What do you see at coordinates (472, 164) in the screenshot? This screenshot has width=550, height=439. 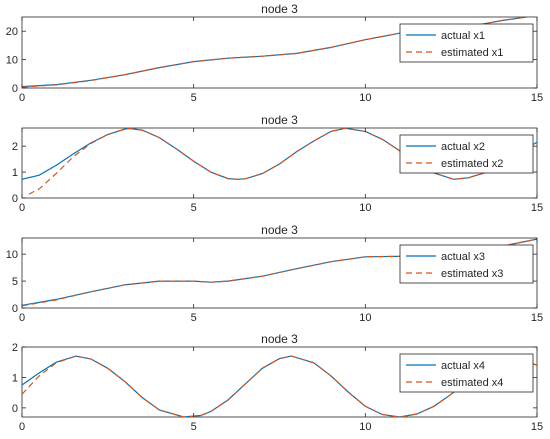 I see `legend-label: estimated x2` at bounding box center [472, 164].